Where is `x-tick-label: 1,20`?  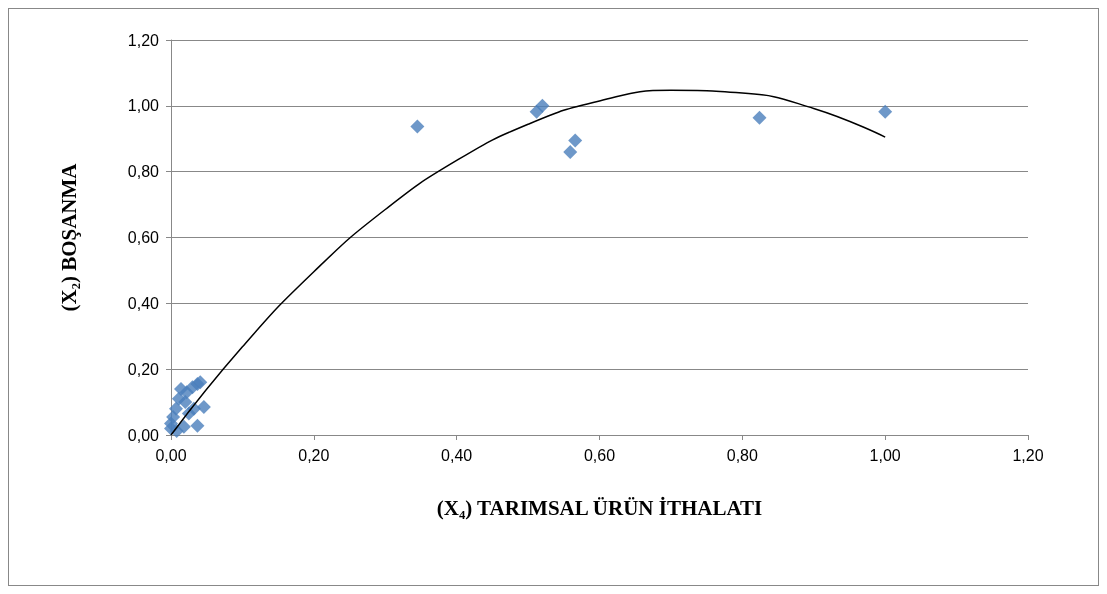 x-tick-label: 1,20 is located at coordinates (1028, 455).